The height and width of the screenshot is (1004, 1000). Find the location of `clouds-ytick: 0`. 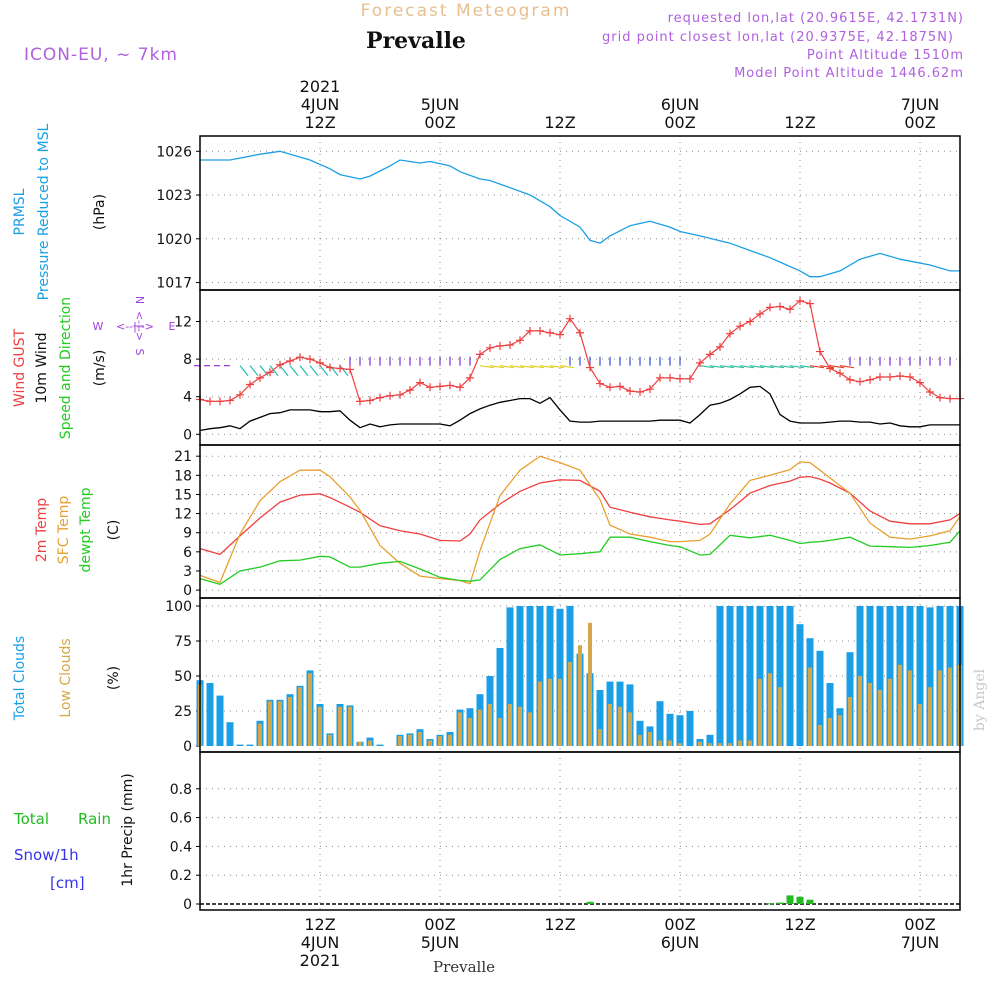

clouds-ytick: 0 is located at coordinates (187, 747).